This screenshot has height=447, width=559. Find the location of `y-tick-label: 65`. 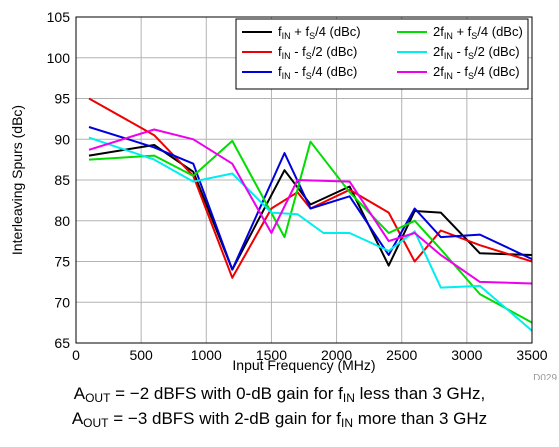

y-tick-label: 65 is located at coordinates (62, 343).